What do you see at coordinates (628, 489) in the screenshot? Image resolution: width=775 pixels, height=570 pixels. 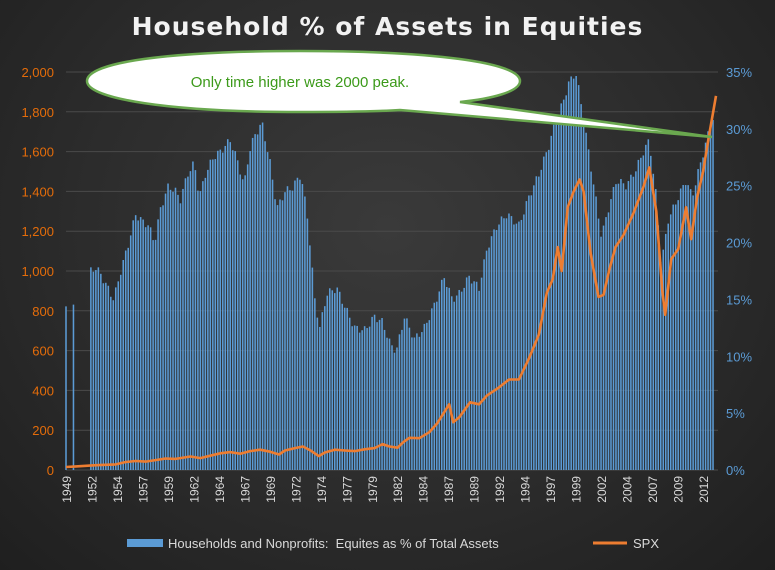 I see `x-tick-label: 2004` at bounding box center [628, 489].